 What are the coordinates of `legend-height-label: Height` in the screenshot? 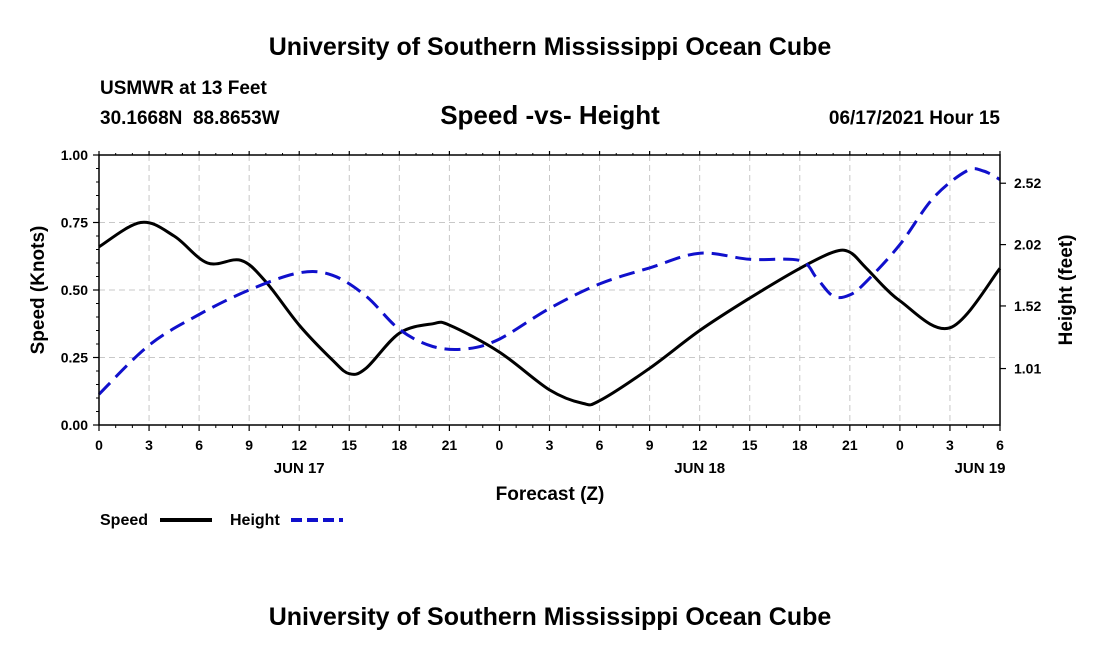 It's located at (255, 520).